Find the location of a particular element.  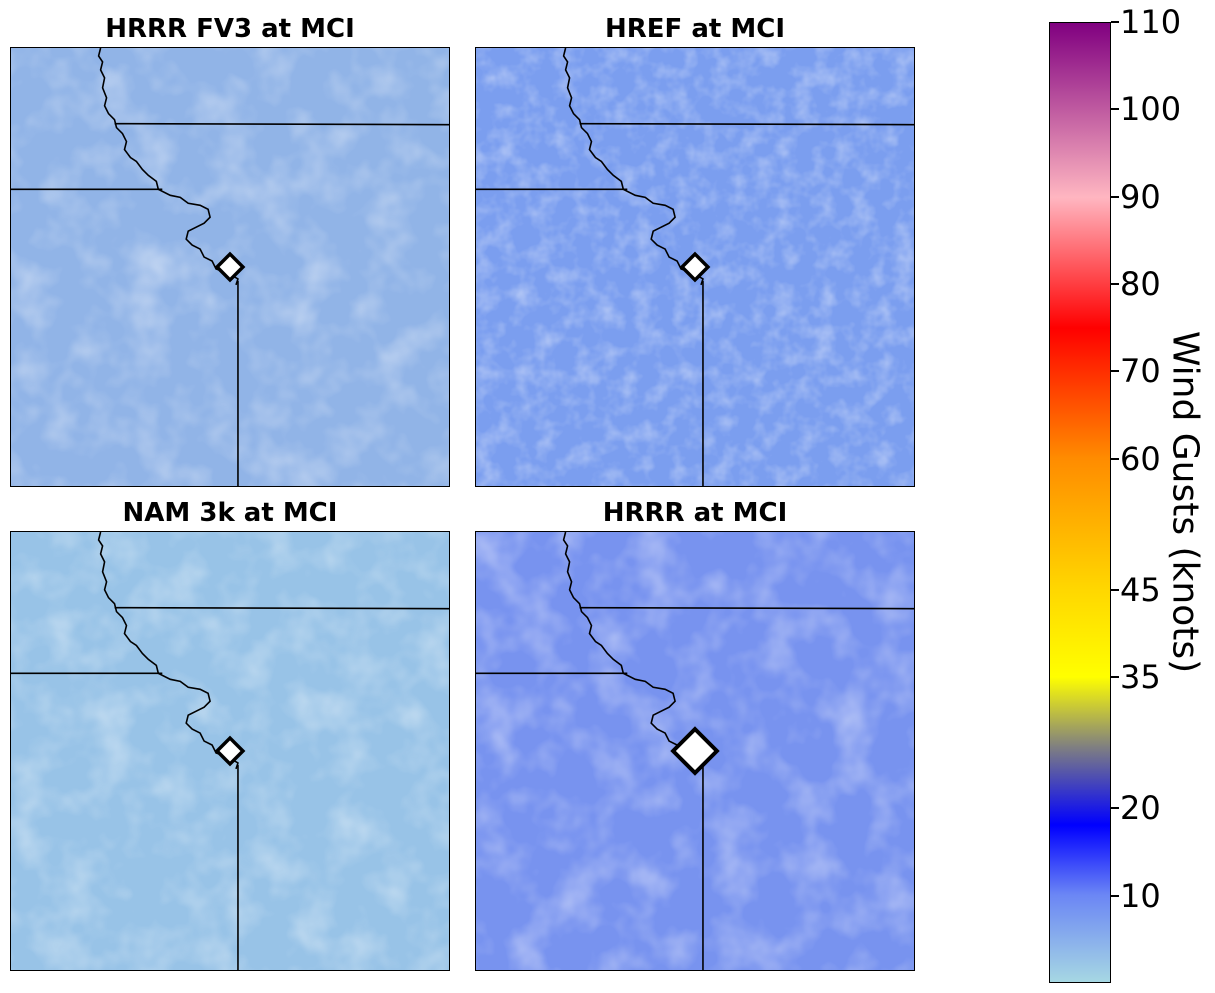

panel-title-nam-3k: NAM 3k at MCI is located at coordinates (230, 513).